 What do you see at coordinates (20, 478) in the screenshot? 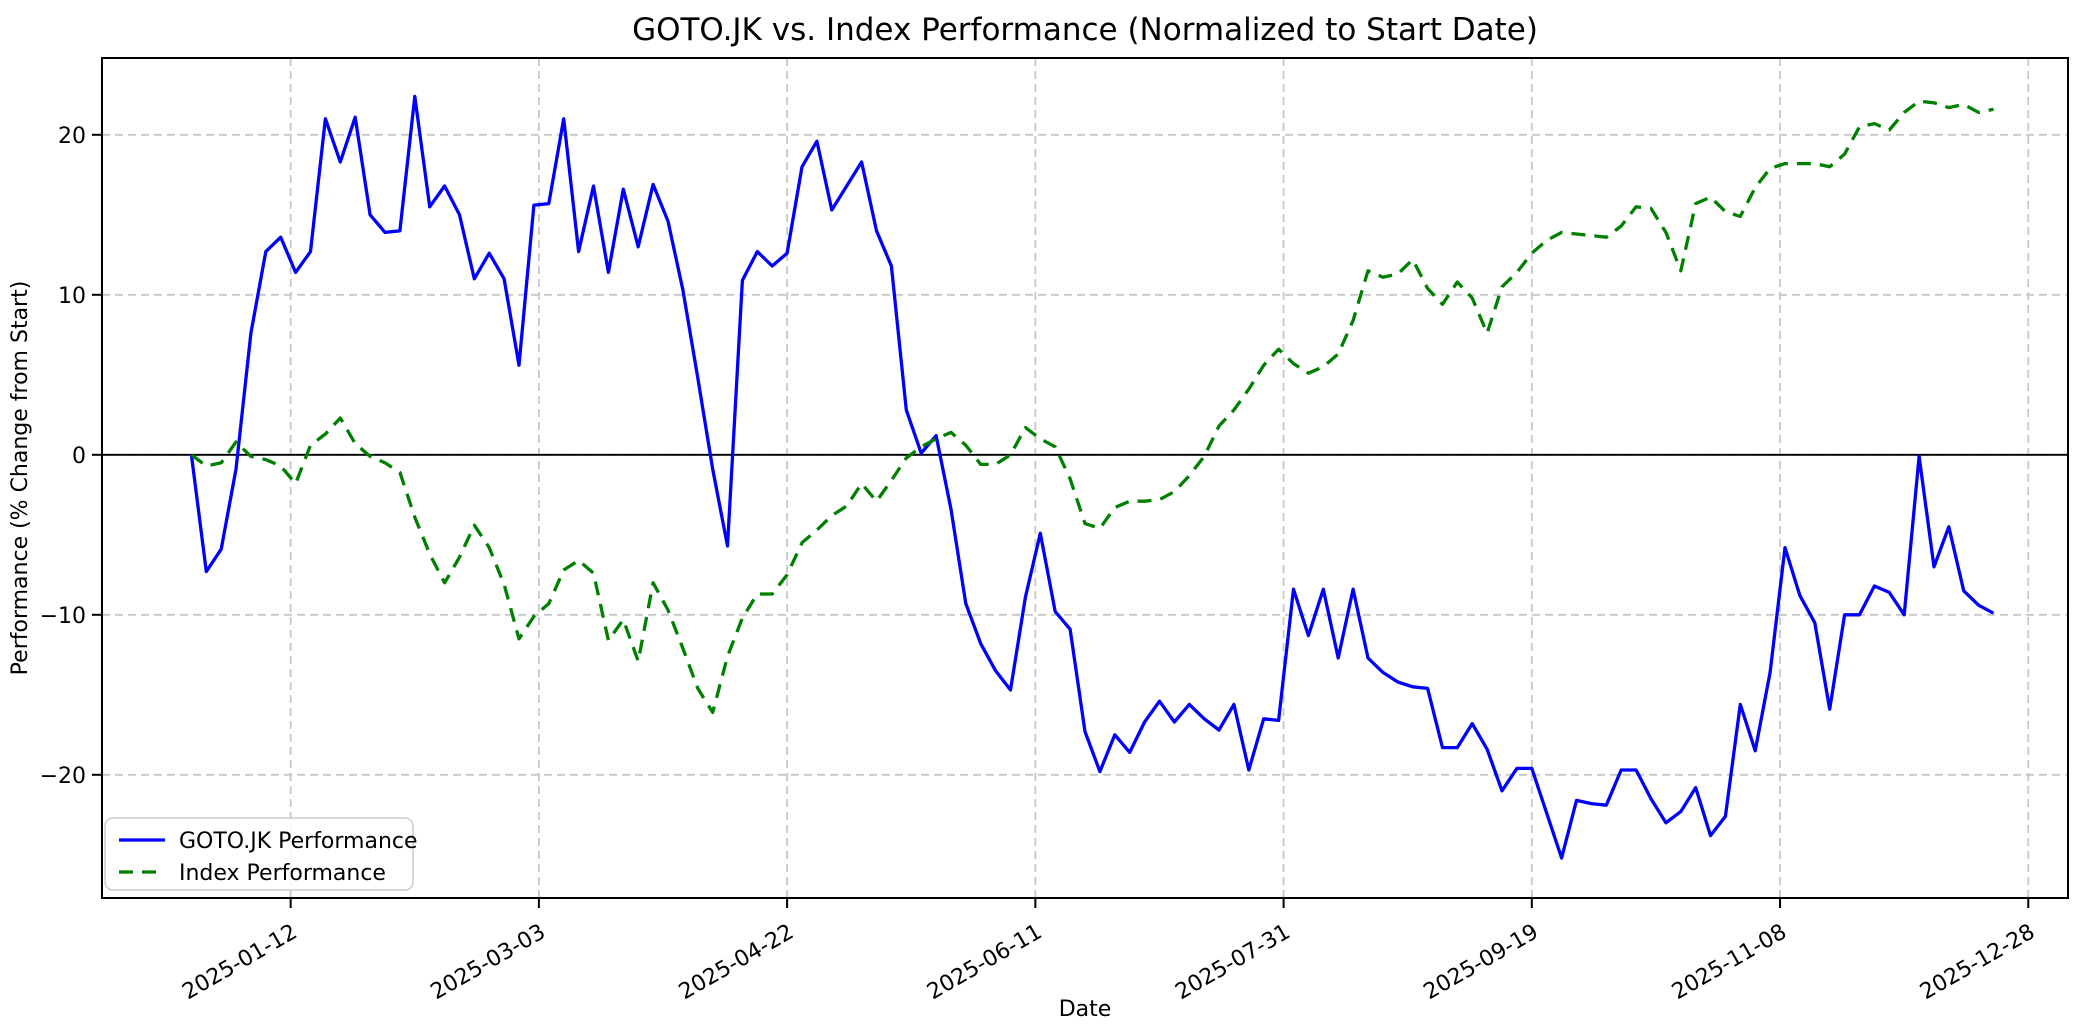
I see `y-axis-label: Performance (% Change from Start)` at bounding box center [20, 478].